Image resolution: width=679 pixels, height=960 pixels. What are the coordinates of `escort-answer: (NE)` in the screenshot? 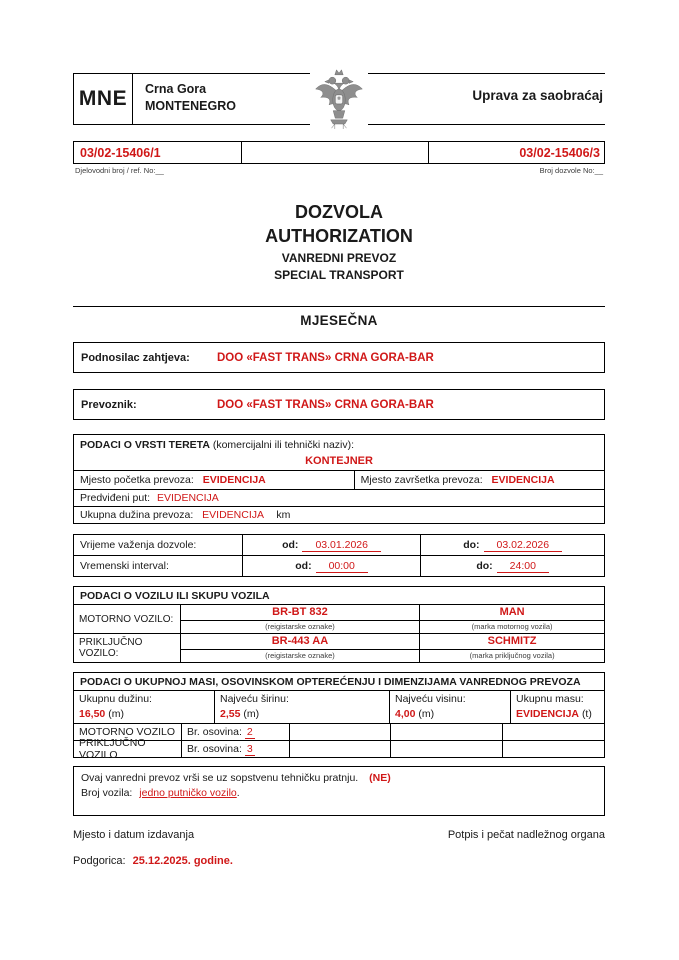 It's located at (380, 778).